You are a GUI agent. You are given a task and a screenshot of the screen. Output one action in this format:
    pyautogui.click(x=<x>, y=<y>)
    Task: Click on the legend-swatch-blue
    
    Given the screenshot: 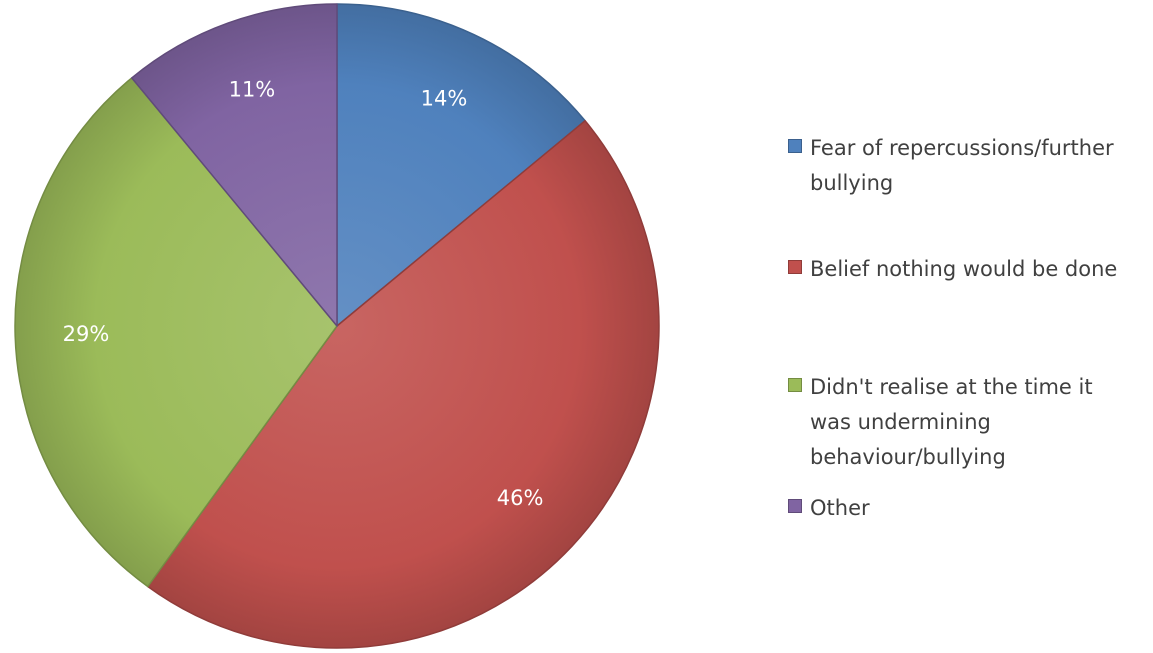 What is the action you would take?
    pyautogui.click(x=795, y=146)
    